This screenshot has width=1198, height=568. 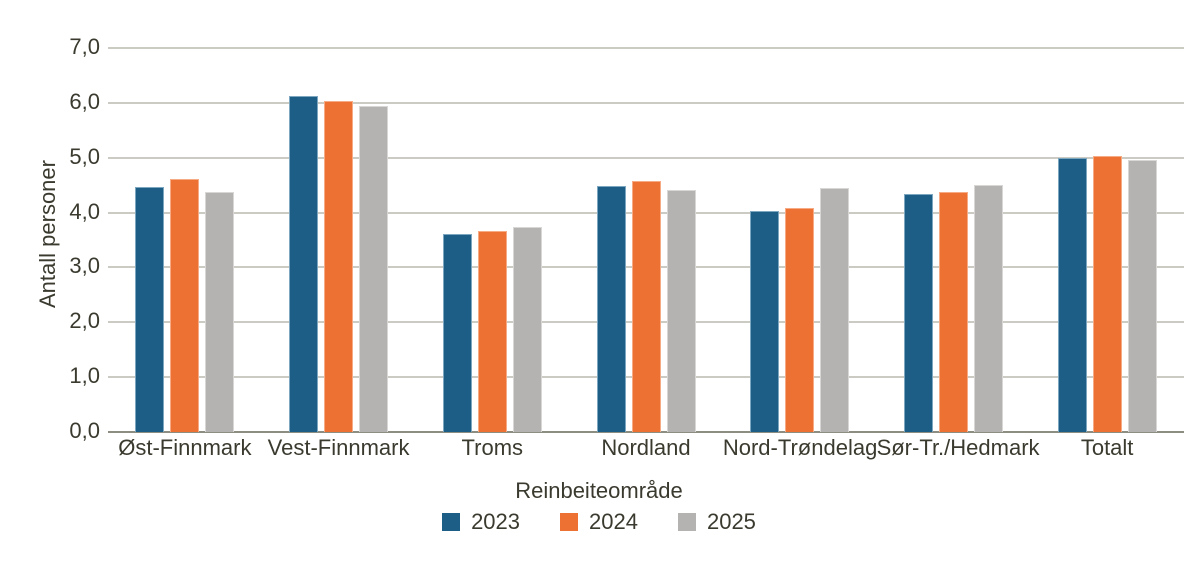 What do you see at coordinates (338, 447) in the screenshot?
I see `x-category-label: Vest-Finnmark` at bounding box center [338, 447].